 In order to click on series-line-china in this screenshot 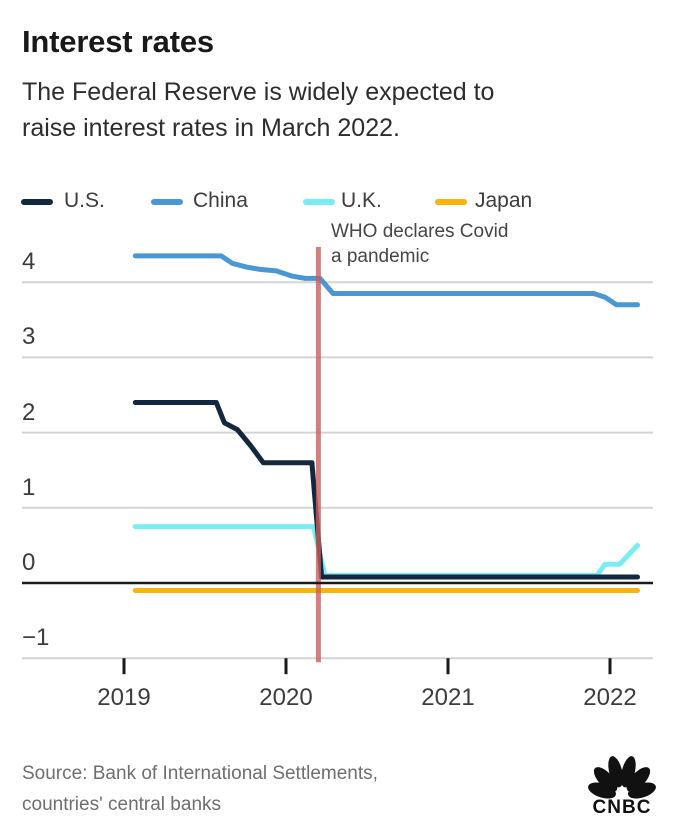, I will do `click(386, 280)`.